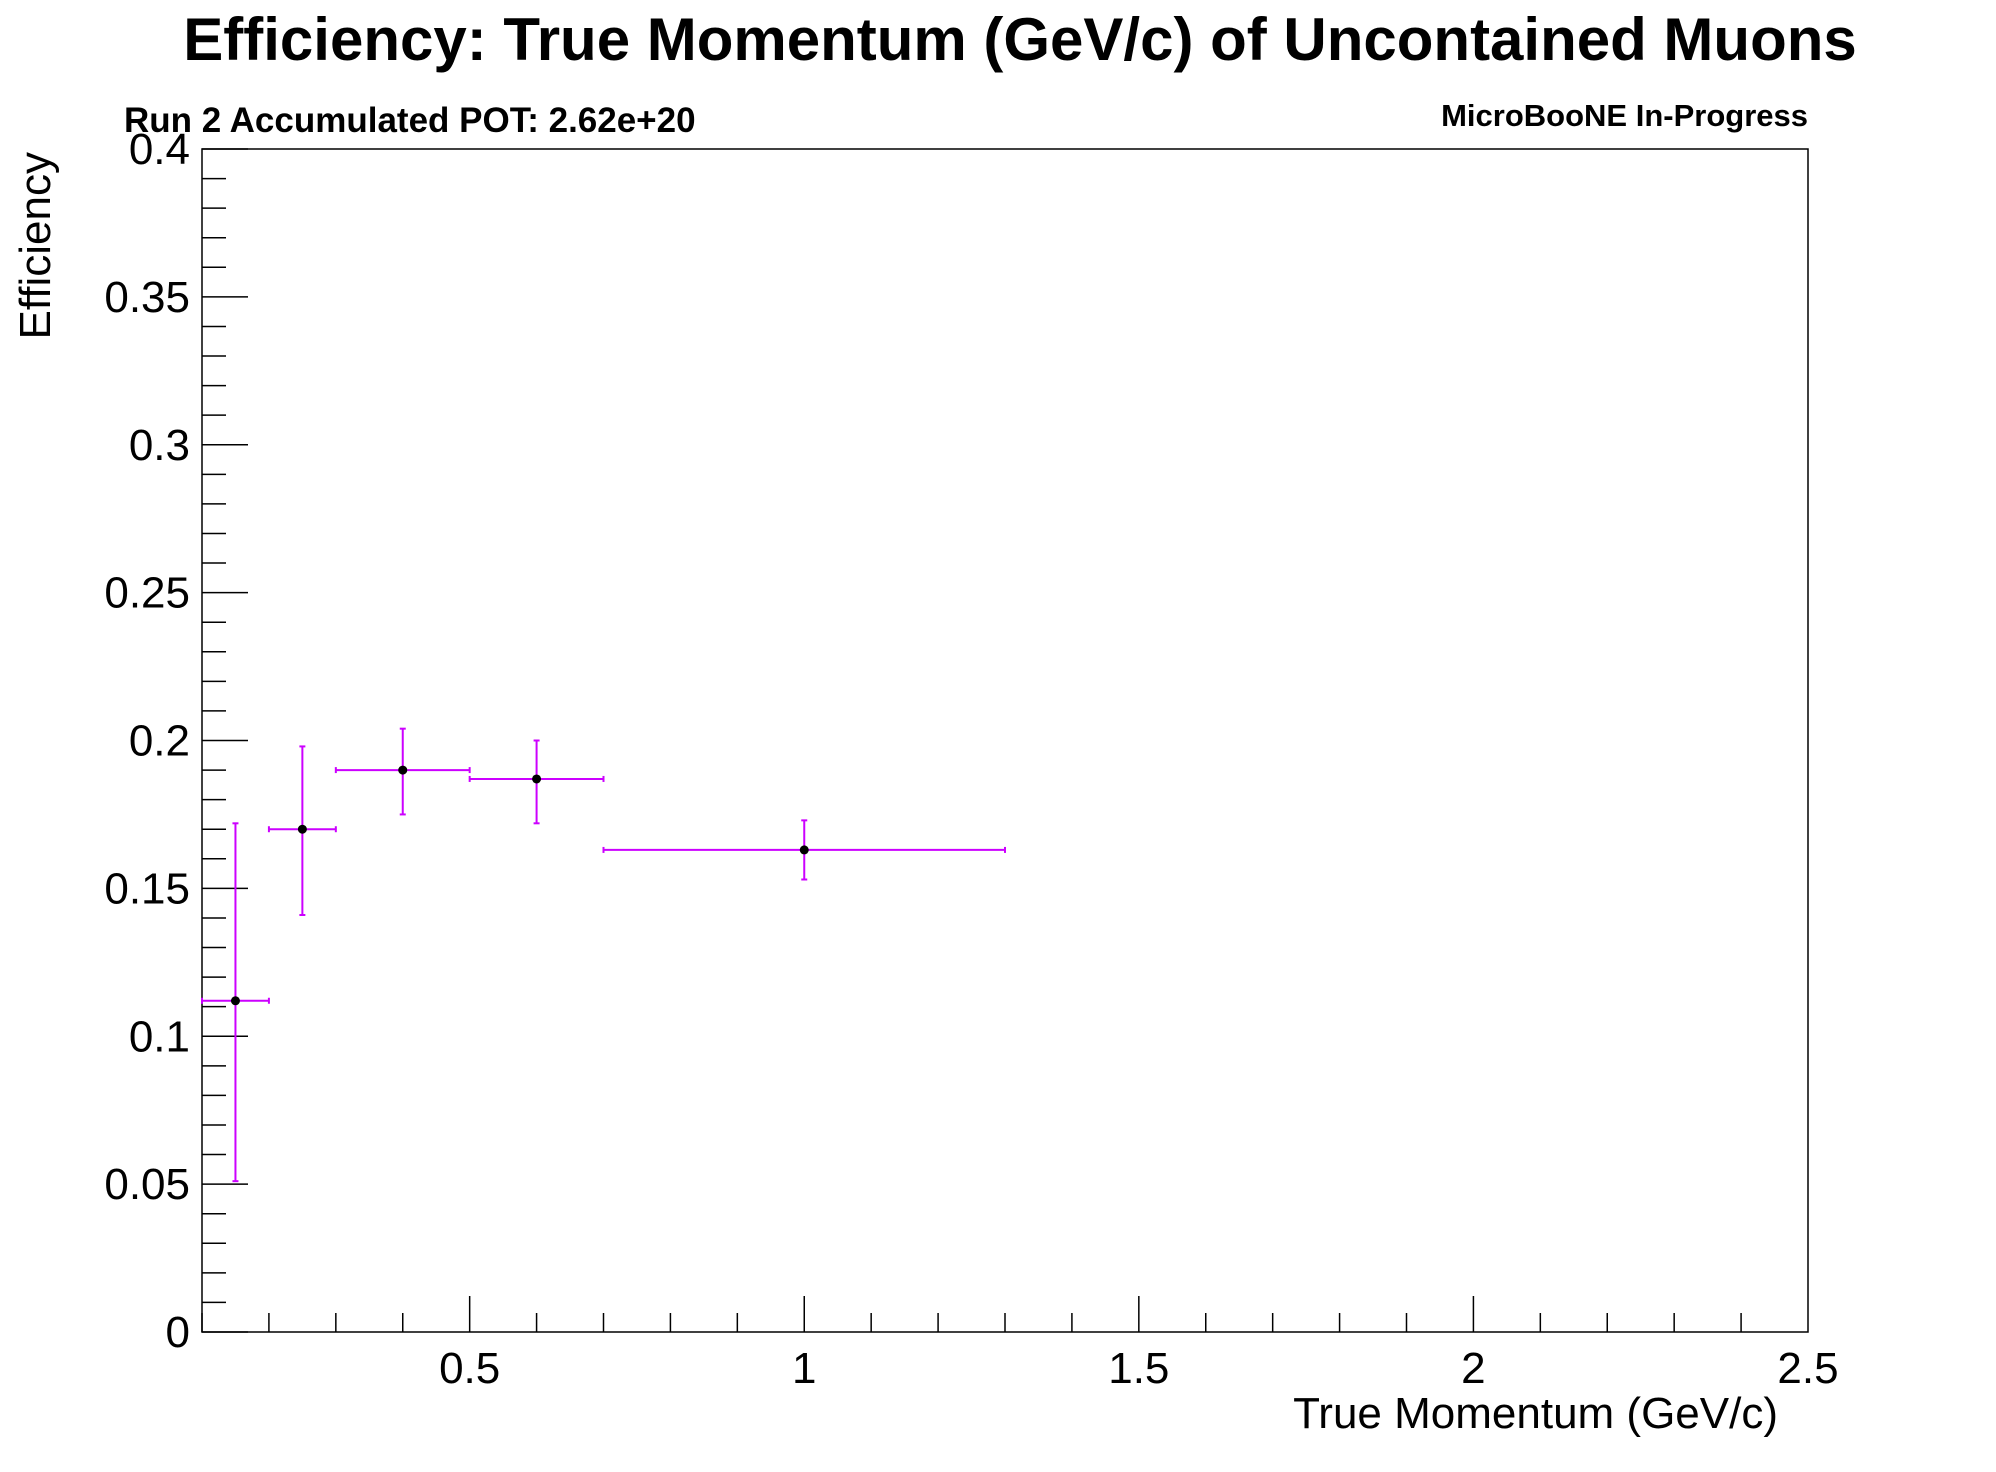 The height and width of the screenshot is (1472, 1996). What do you see at coordinates (147, 297) in the screenshot?
I see `y-tick-label: 0.35` at bounding box center [147, 297].